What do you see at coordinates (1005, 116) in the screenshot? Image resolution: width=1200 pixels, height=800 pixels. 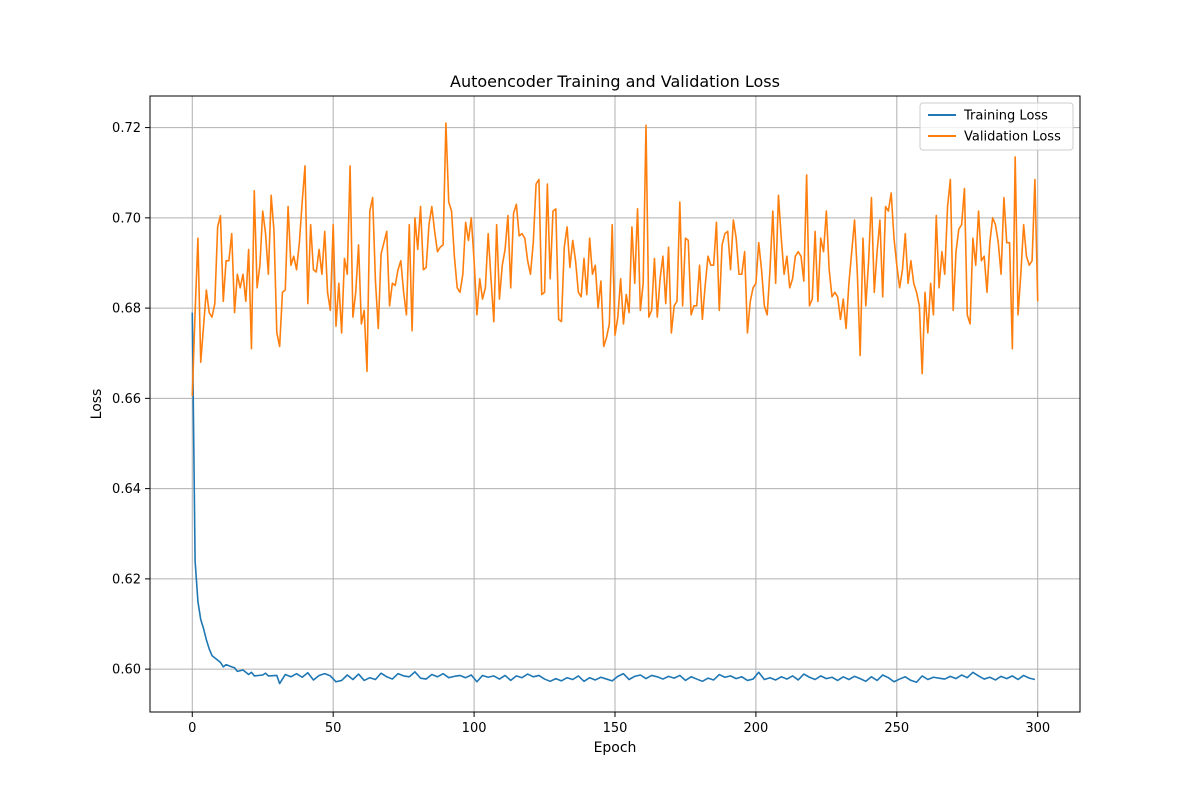 I see `legend-label-training-loss: Training Loss` at bounding box center [1005, 116].